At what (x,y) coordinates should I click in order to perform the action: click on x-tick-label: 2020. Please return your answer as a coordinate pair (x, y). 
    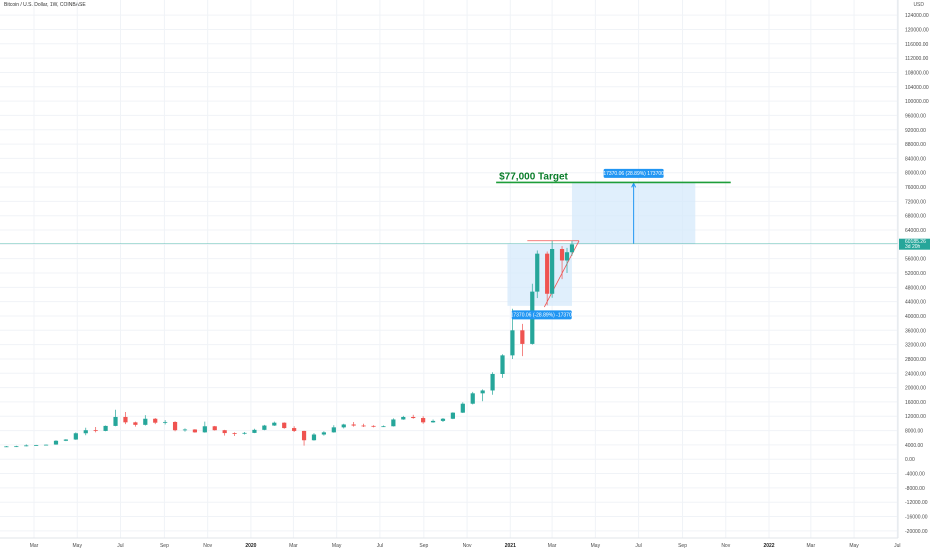
    Looking at the image, I should click on (250, 546).